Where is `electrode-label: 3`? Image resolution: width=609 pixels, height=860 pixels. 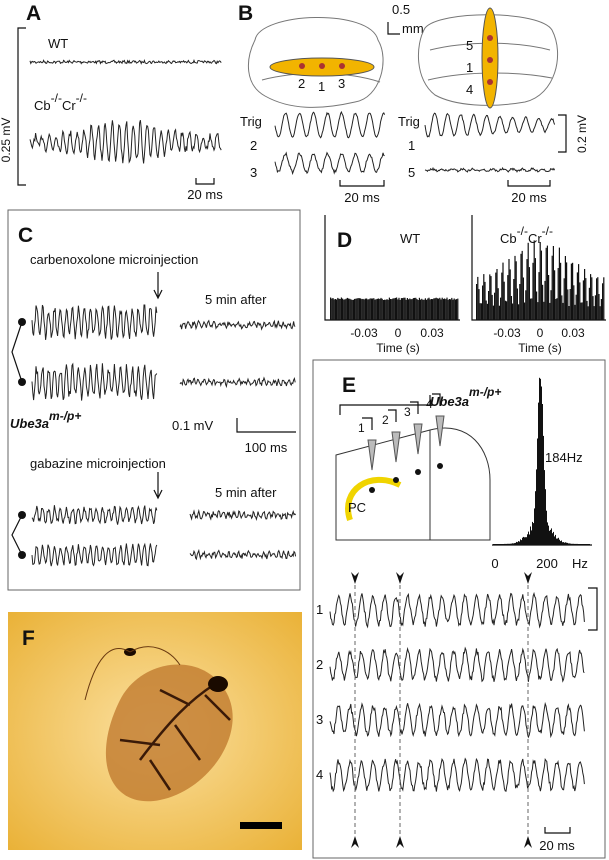 electrode-label: 3 is located at coordinates (341, 83).